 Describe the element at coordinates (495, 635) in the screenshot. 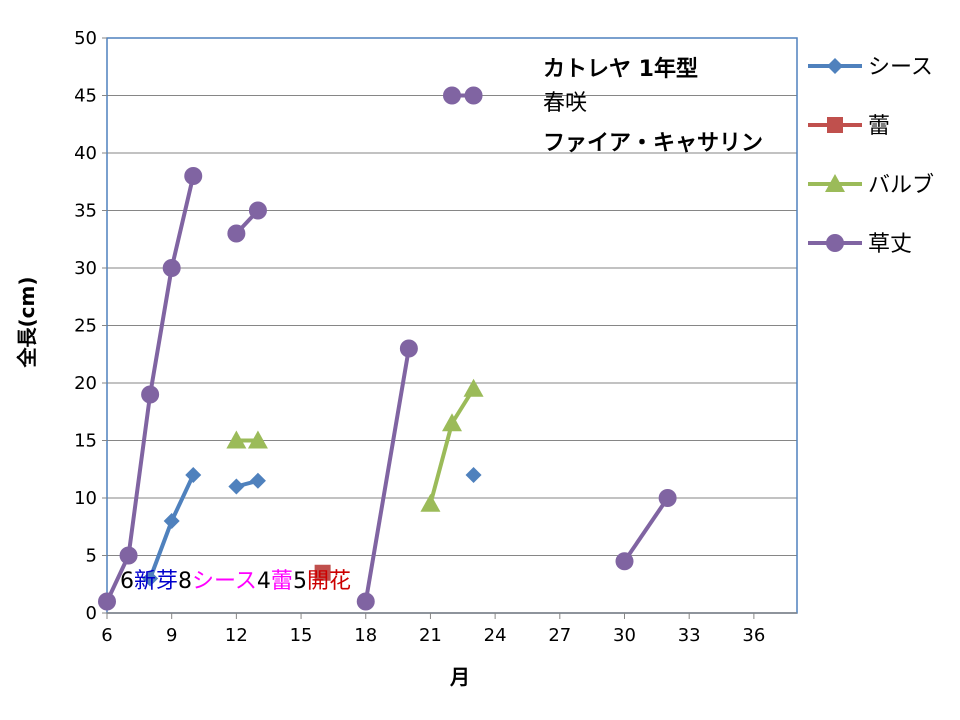

I see `x-tick-label: 24` at that location.